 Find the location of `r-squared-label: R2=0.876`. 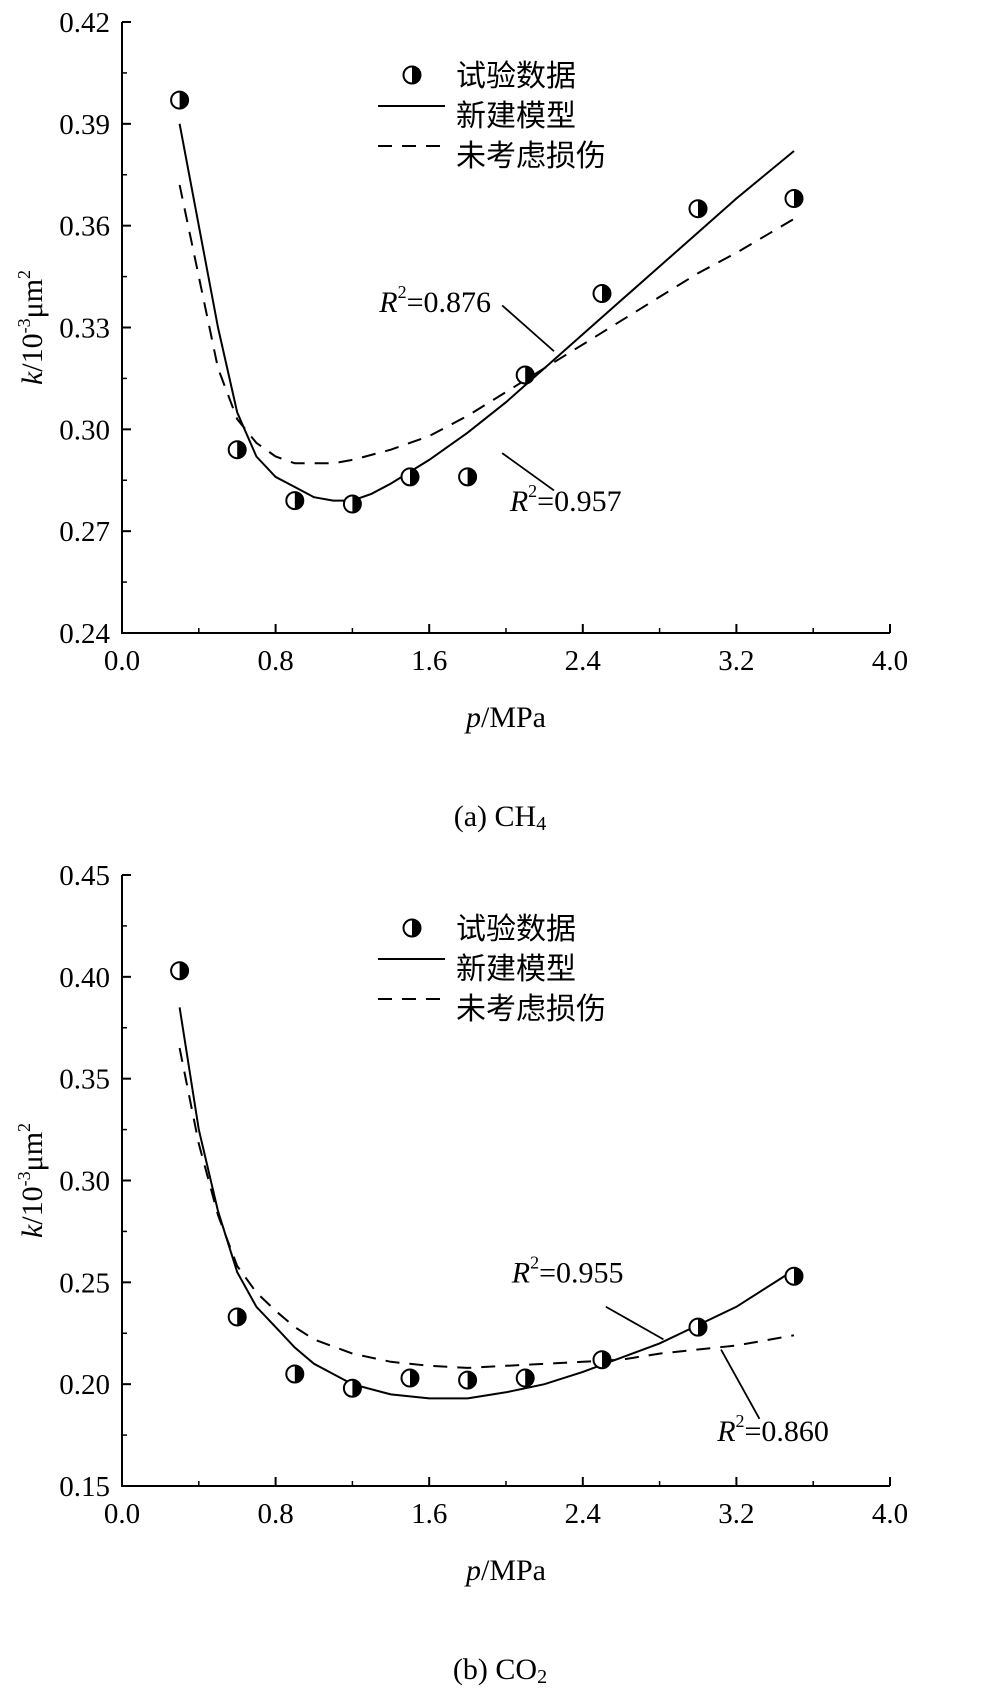

r-squared-label: R2=0.876 is located at coordinates (434, 300).